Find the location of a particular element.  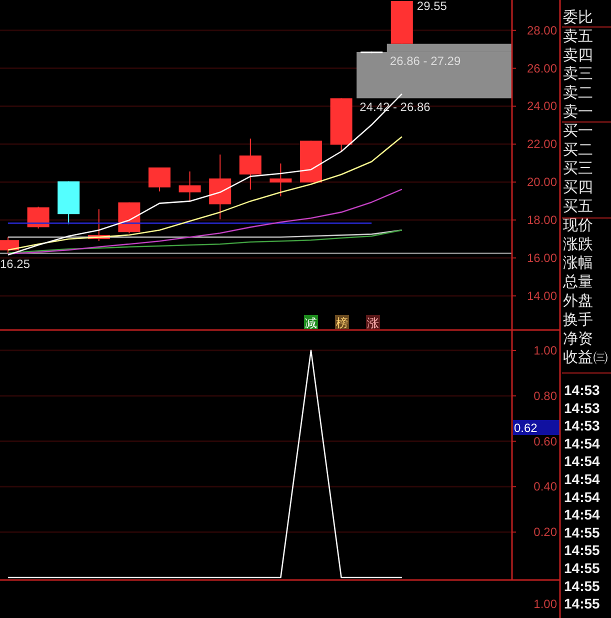

text: 外盘 is located at coordinates (578, 301).